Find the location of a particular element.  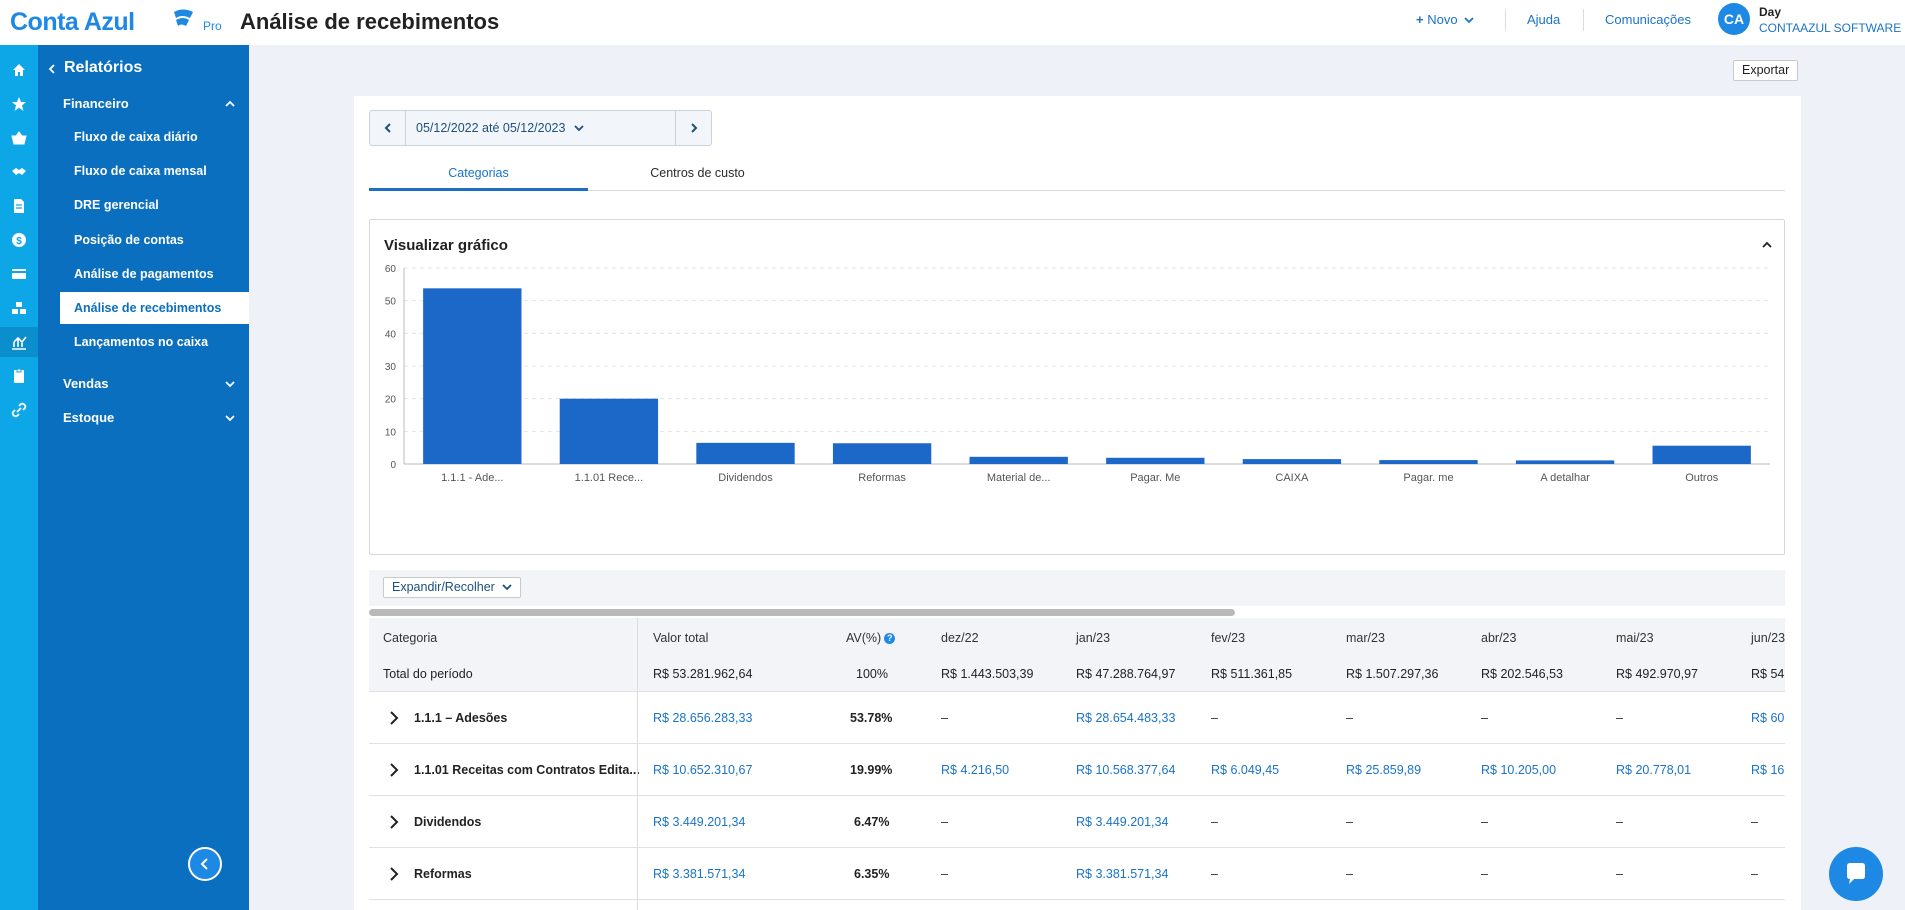

brand-logo: Conta Azul is located at coordinates (72, 22).